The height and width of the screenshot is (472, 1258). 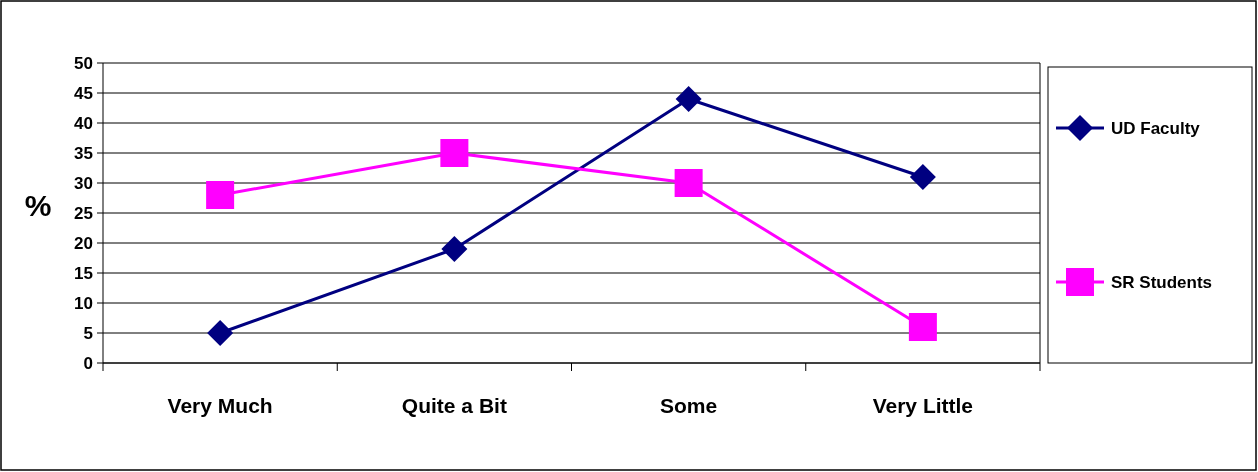 What do you see at coordinates (83, 243) in the screenshot?
I see `y-tick-label: 20` at bounding box center [83, 243].